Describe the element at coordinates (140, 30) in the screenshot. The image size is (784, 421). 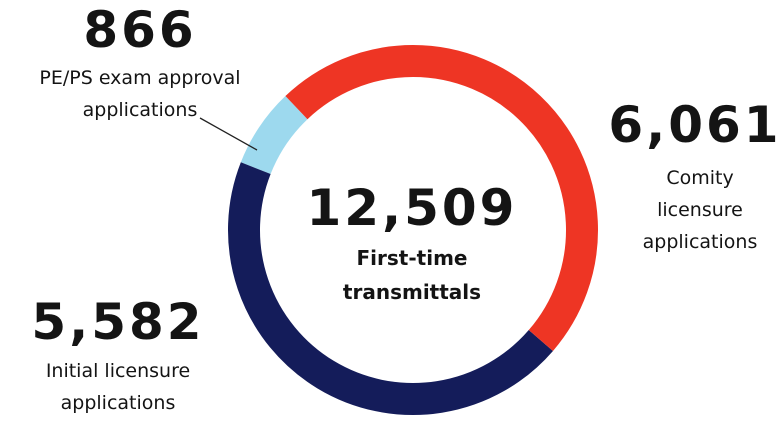
I see `value-label: 866` at that location.